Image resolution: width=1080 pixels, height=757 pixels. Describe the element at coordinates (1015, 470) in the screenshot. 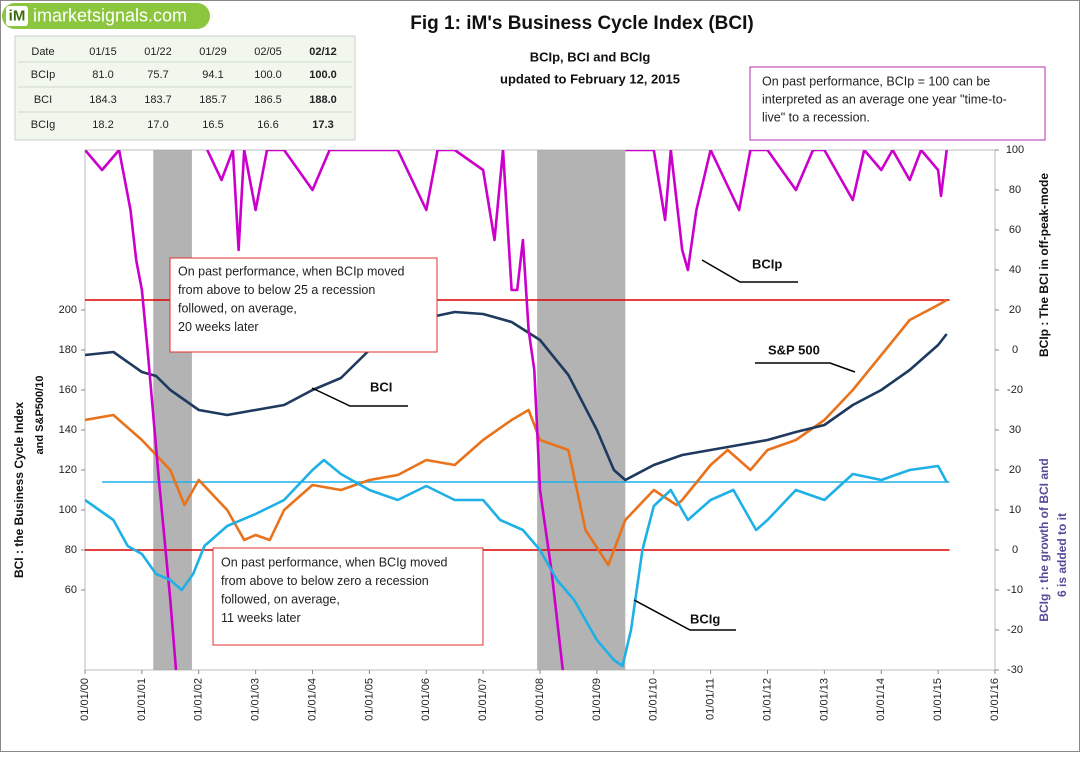

I see `y3-tick-label: 20` at that location.